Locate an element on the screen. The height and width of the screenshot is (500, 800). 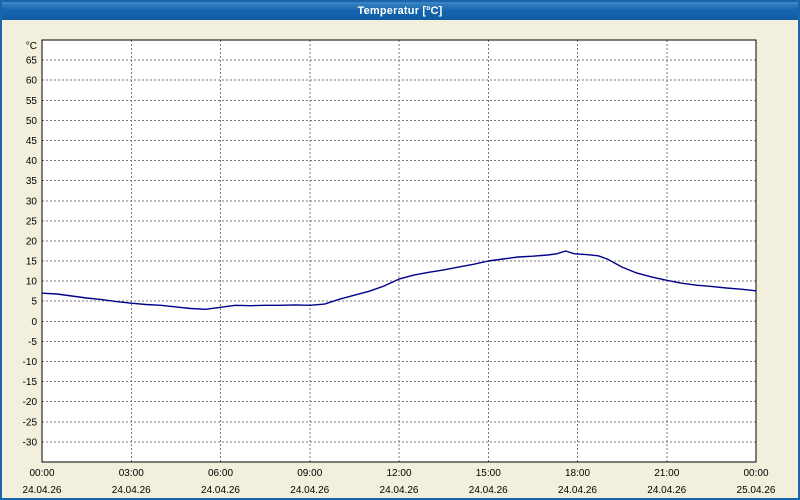
y-axis-unit-label: °C is located at coordinates (31, 46).